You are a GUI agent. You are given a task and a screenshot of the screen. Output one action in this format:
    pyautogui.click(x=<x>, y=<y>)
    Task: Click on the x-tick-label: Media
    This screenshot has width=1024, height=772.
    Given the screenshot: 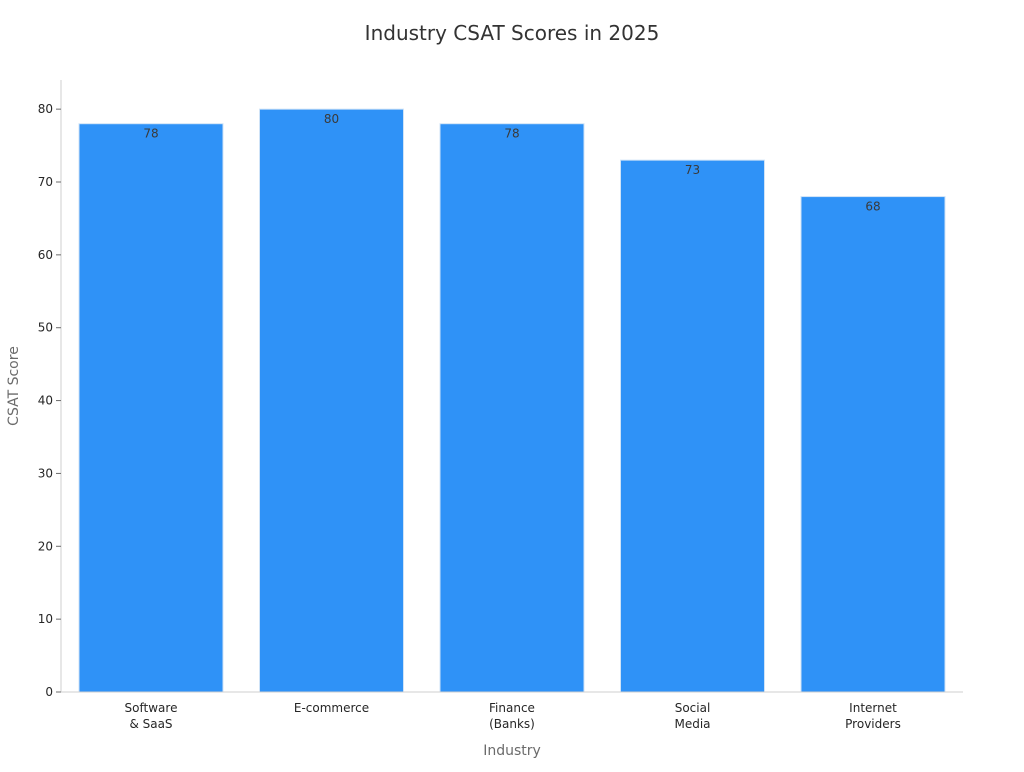 What is the action you would take?
    pyautogui.click(x=692, y=724)
    